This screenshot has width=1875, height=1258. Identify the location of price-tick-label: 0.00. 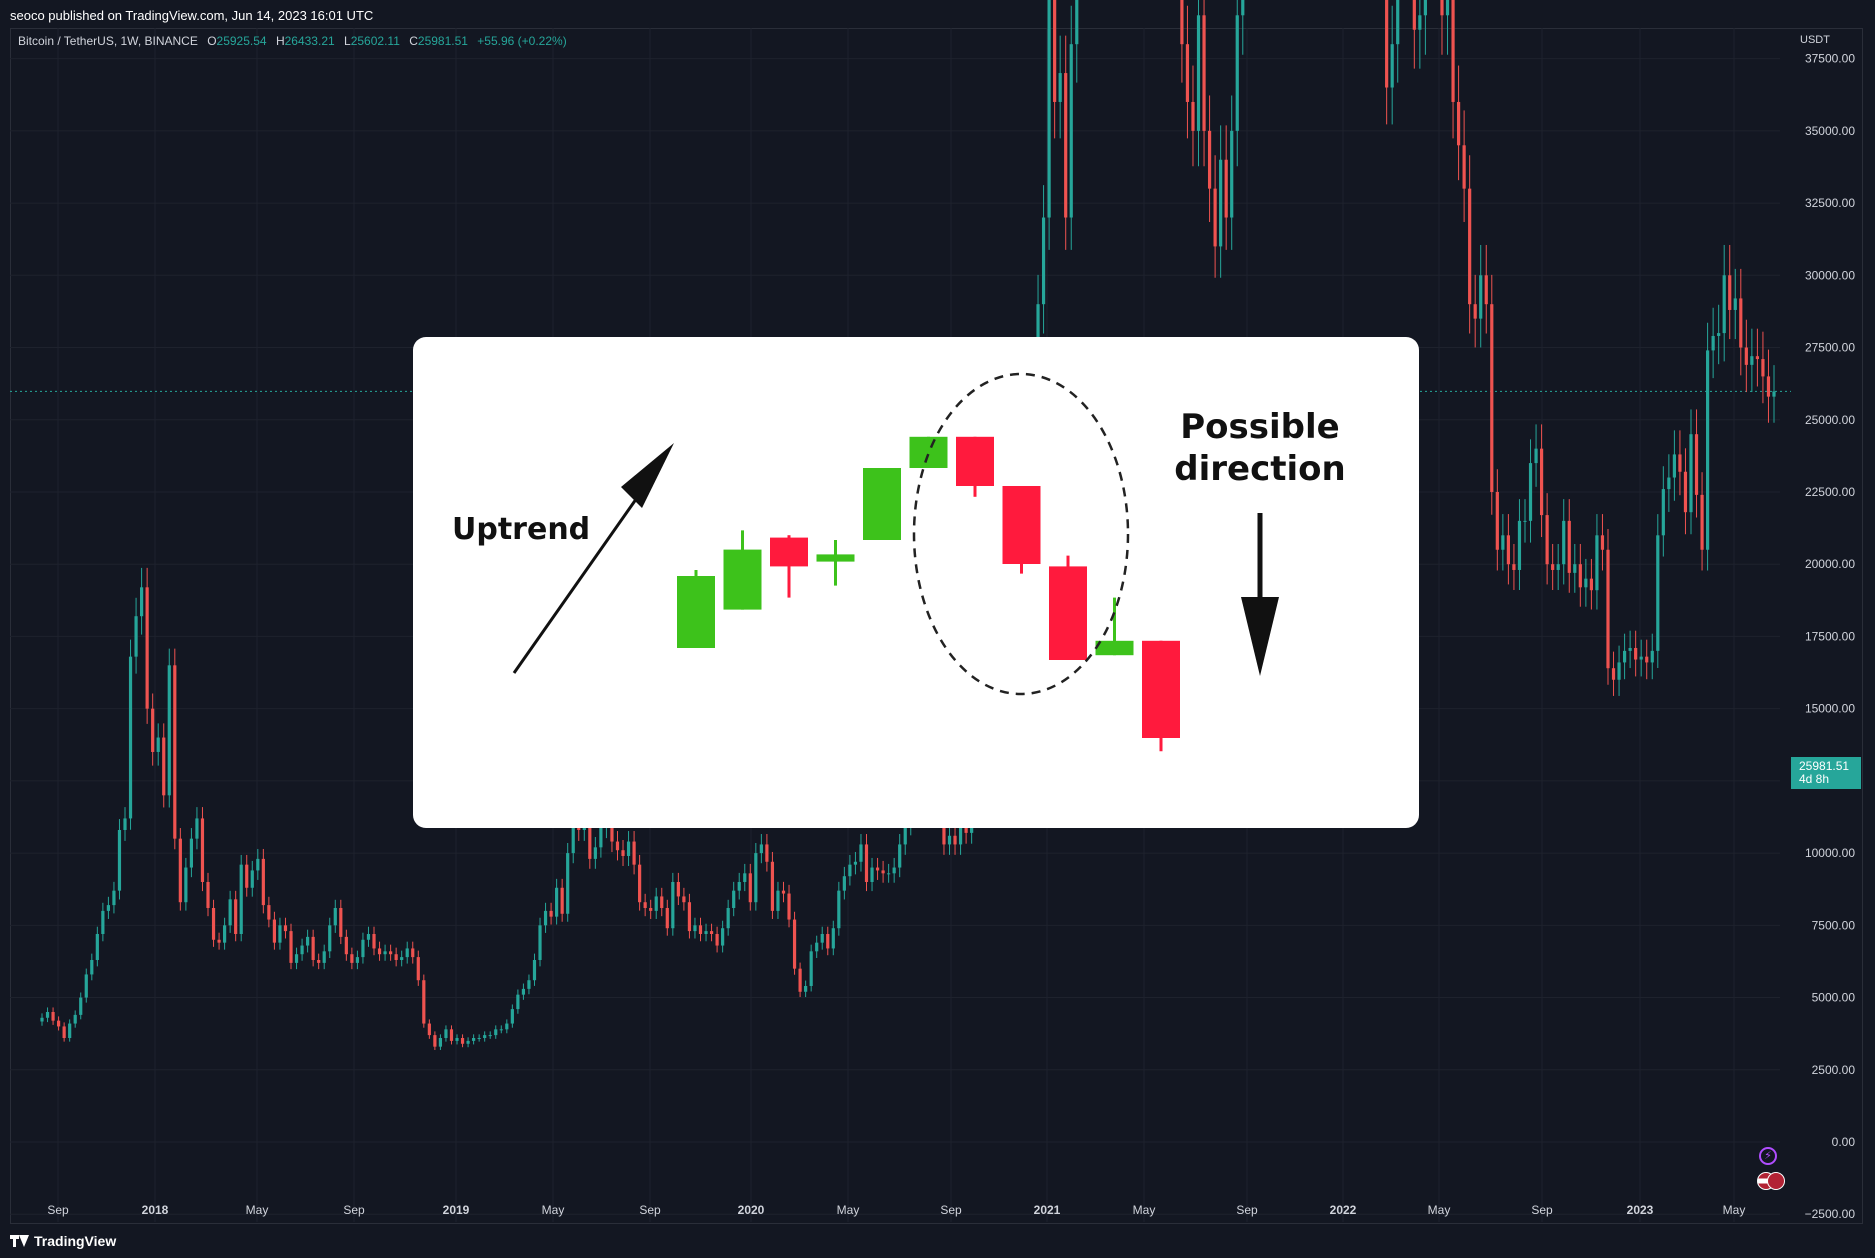
(1844, 1142).